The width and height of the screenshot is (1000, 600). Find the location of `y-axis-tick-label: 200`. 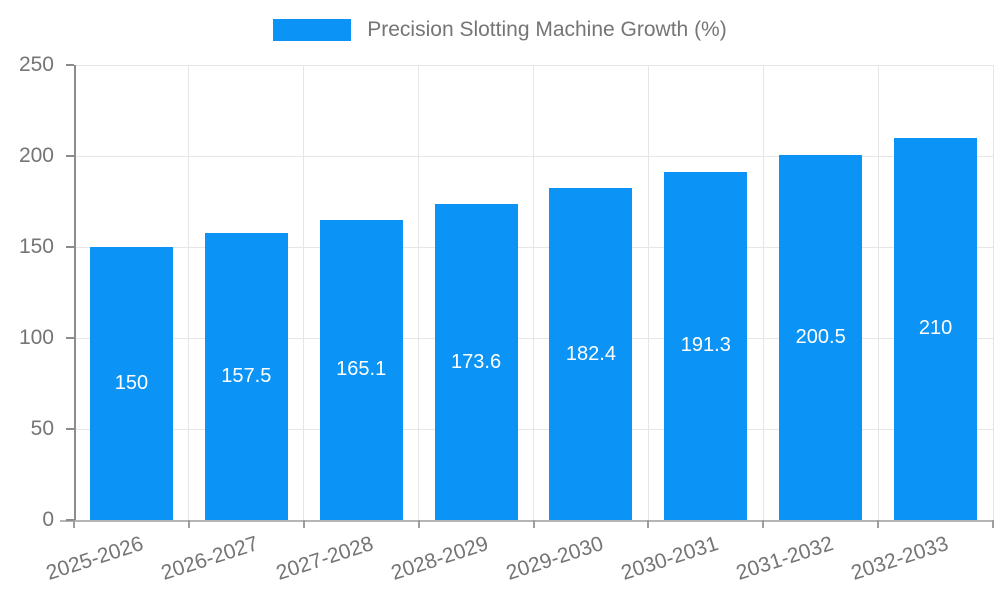

y-axis-tick-label: 200 is located at coordinates (36, 155).